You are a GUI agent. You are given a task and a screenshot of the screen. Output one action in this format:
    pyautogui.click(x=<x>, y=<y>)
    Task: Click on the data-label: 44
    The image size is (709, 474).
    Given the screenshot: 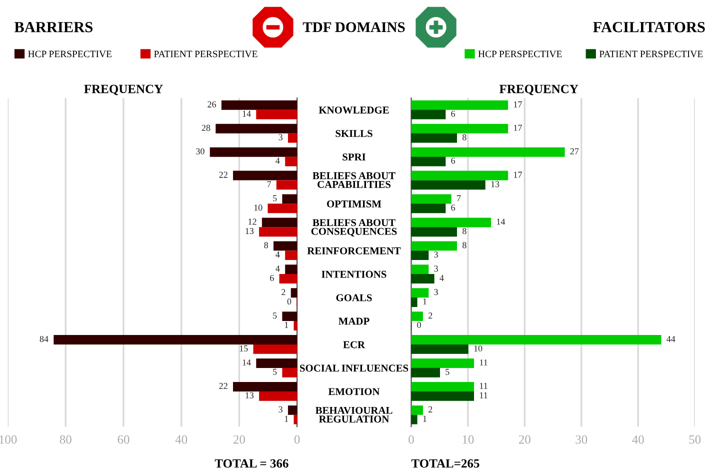 What is the action you would take?
    pyautogui.click(x=671, y=339)
    